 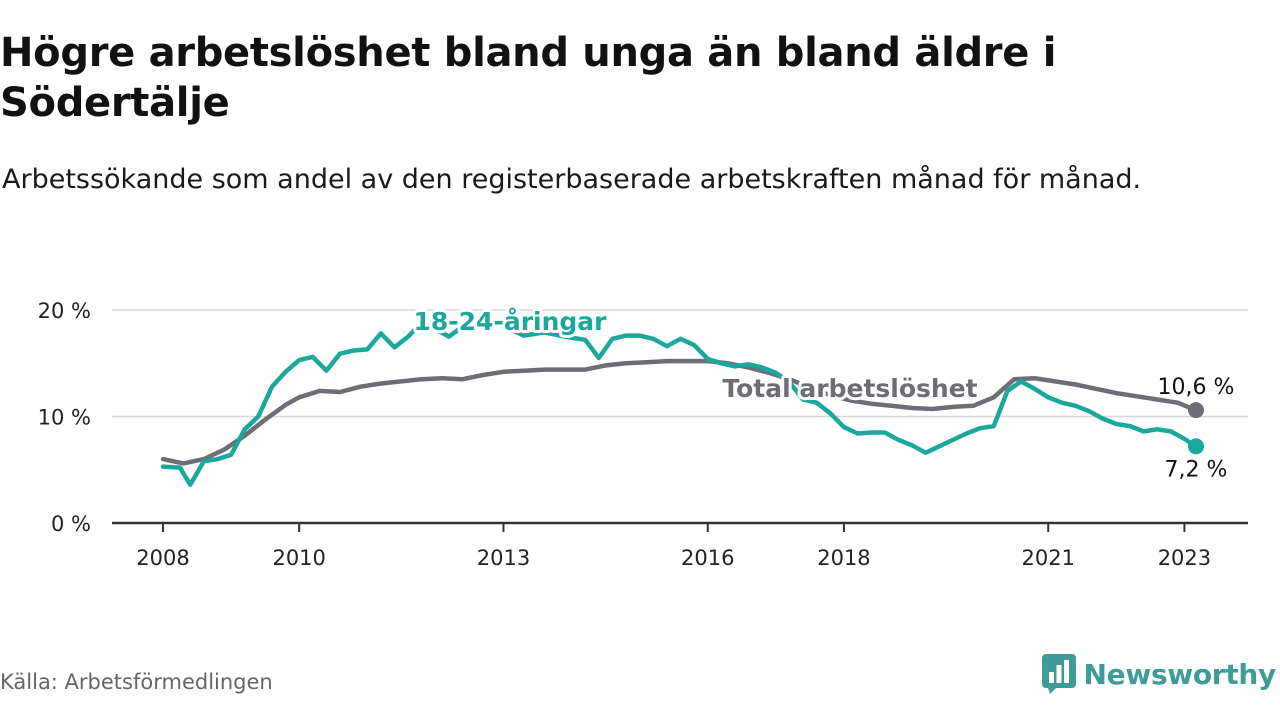 What do you see at coordinates (707, 558) in the screenshot?
I see `x-tick-label: 2016` at bounding box center [707, 558].